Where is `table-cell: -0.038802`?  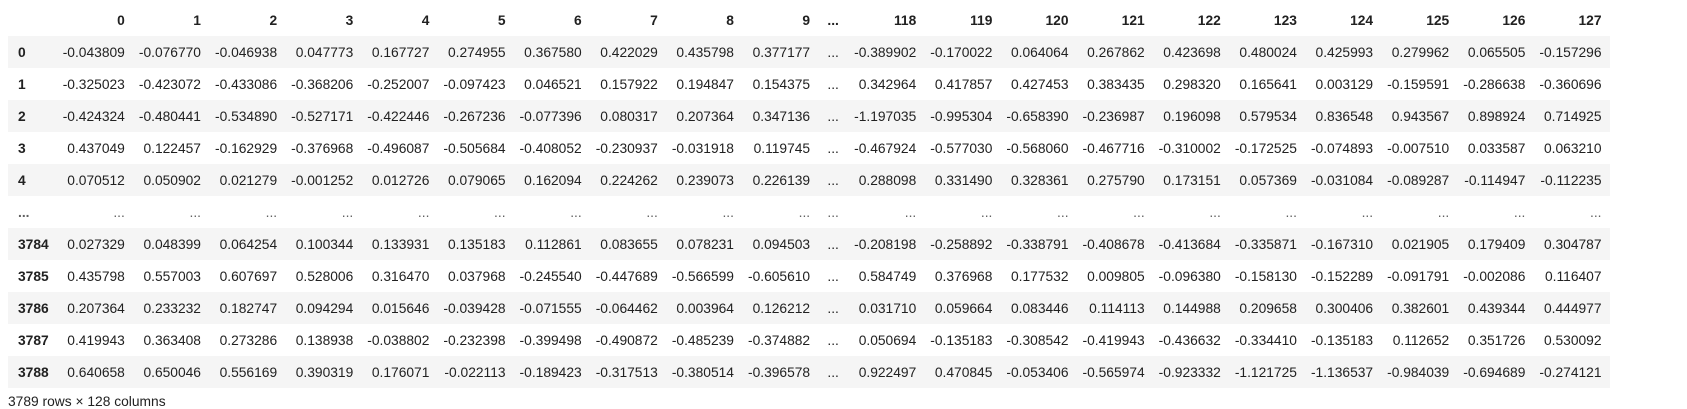
table-cell: -0.038802 is located at coordinates (398, 340).